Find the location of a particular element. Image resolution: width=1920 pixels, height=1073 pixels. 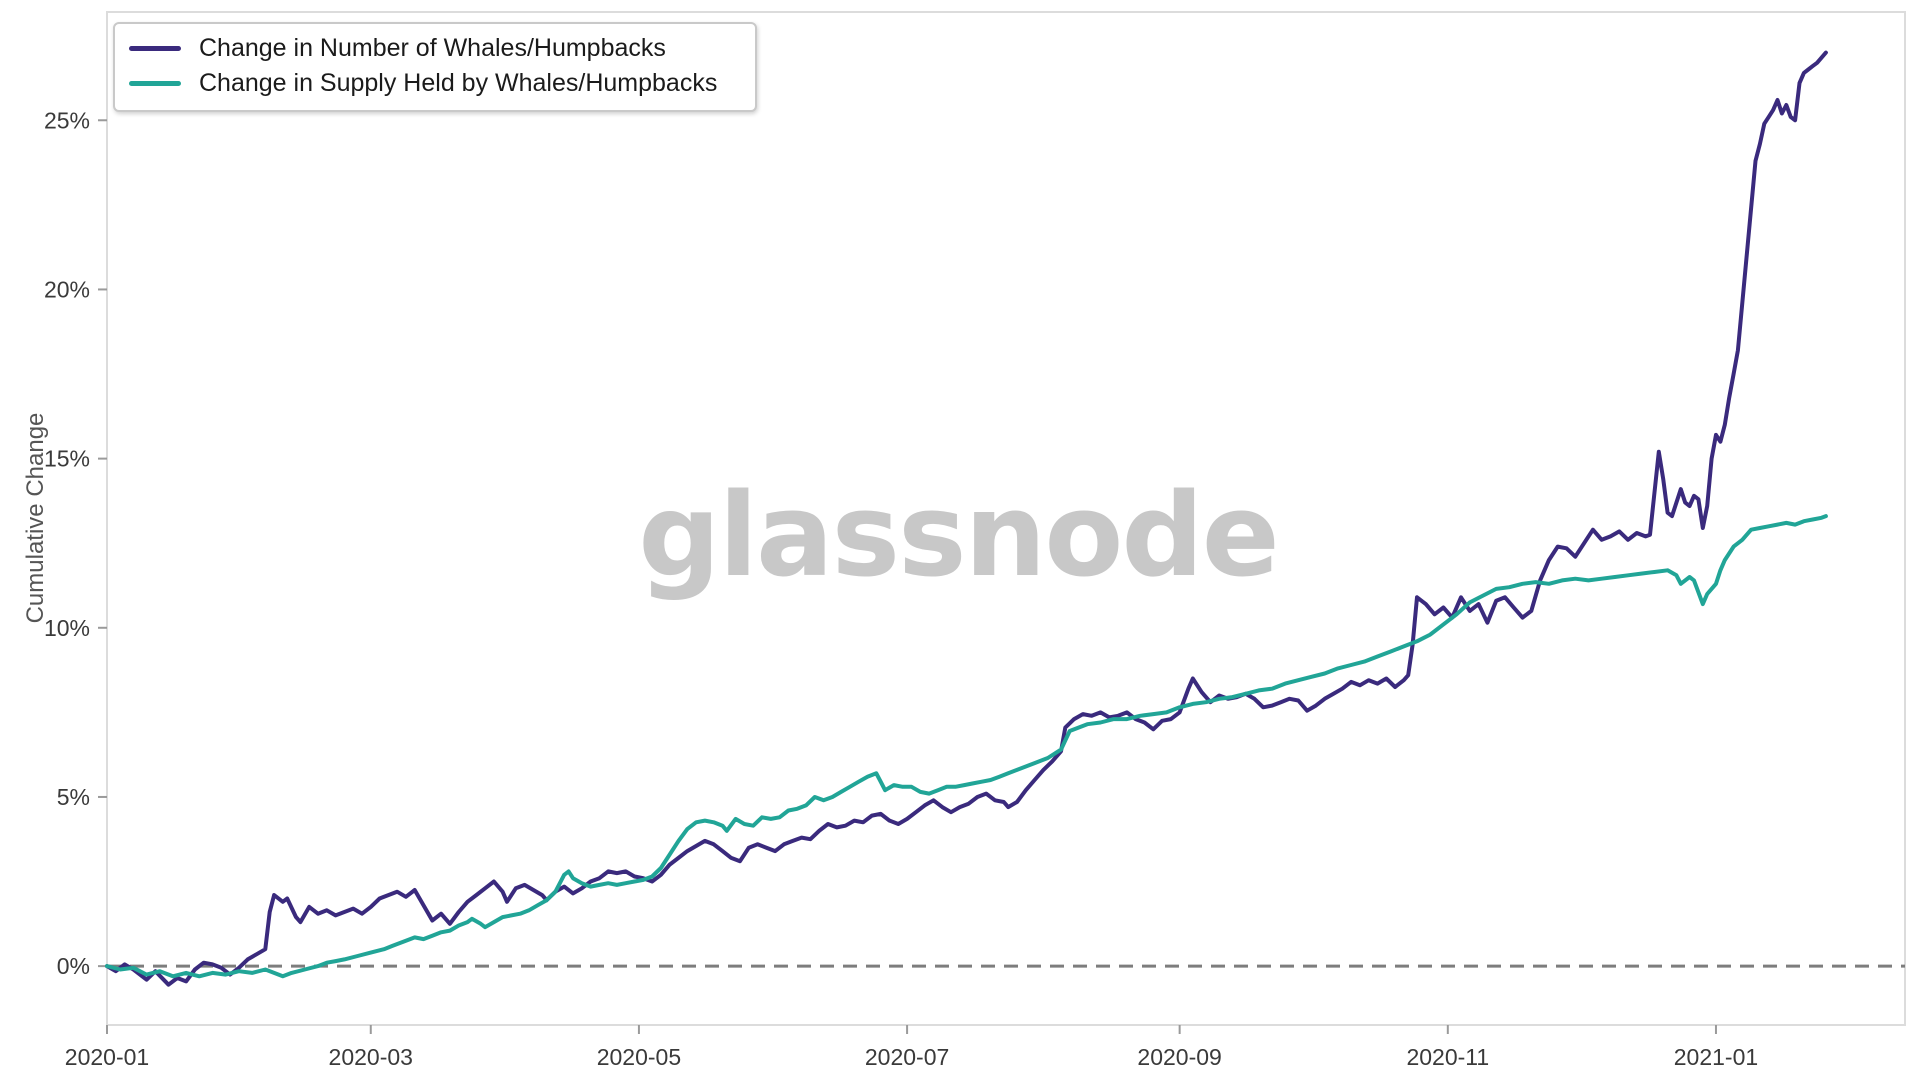

whale-count-line-swatch is located at coordinates (155, 48).